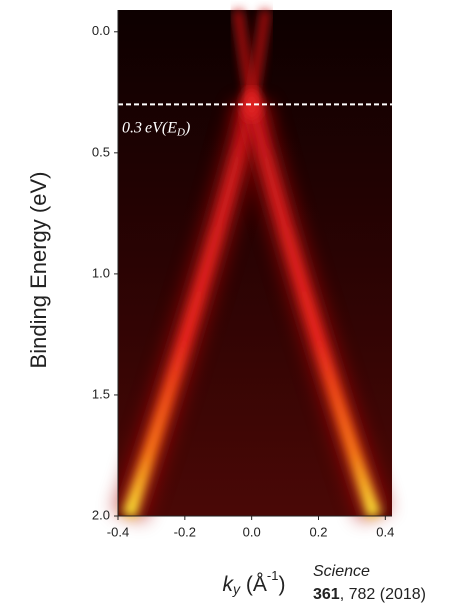 The height and width of the screenshot is (607, 474). I want to click on x-axis-label: ky (Å-1), so click(254, 582).